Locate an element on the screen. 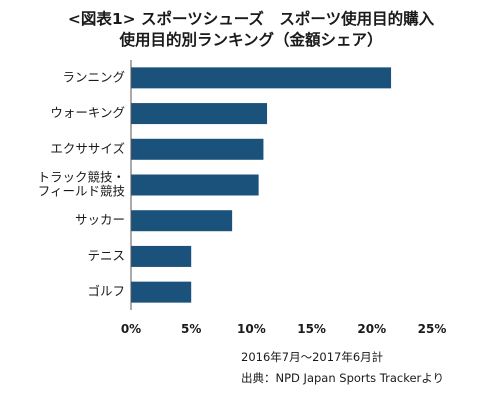 Image resolution: width=502 pixels, height=400 pixels. source-note: 出典：NPD Japan Sports Trackerより is located at coordinates (343, 378).